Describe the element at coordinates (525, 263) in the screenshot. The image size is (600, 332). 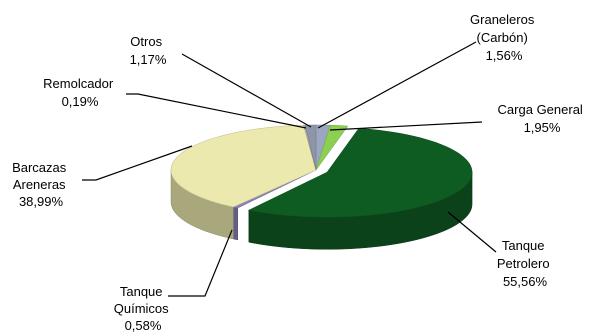
I see `label-tanque-petrolero: Tanque Petrolero 55,56%` at that location.